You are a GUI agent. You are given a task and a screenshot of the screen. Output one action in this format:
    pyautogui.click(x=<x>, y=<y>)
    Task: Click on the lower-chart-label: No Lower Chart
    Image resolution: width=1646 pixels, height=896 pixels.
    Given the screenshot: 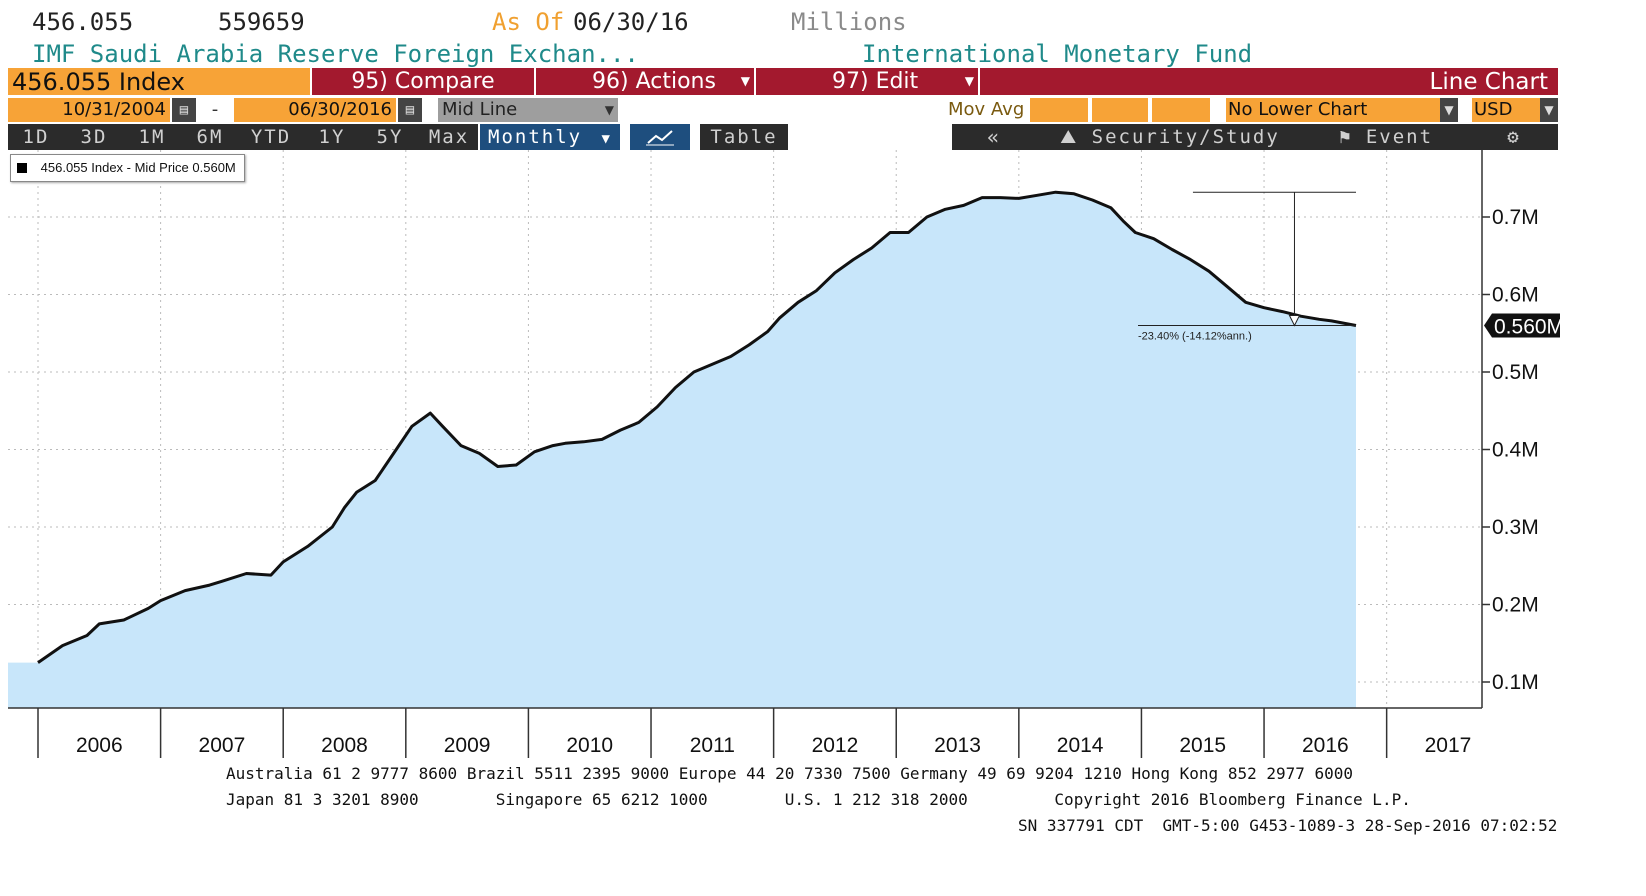 What is the action you would take?
    pyautogui.click(x=1298, y=109)
    